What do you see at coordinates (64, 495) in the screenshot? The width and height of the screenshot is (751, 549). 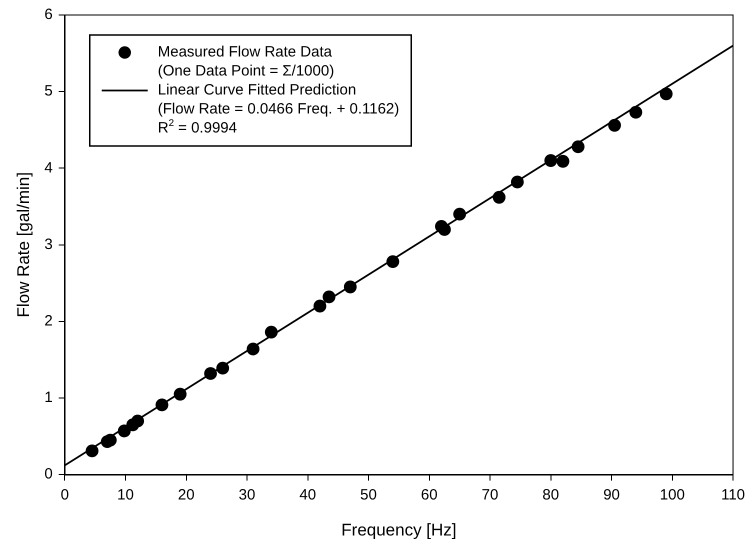 I see `x-tick-label: 0` at bounding box center [64, 495].